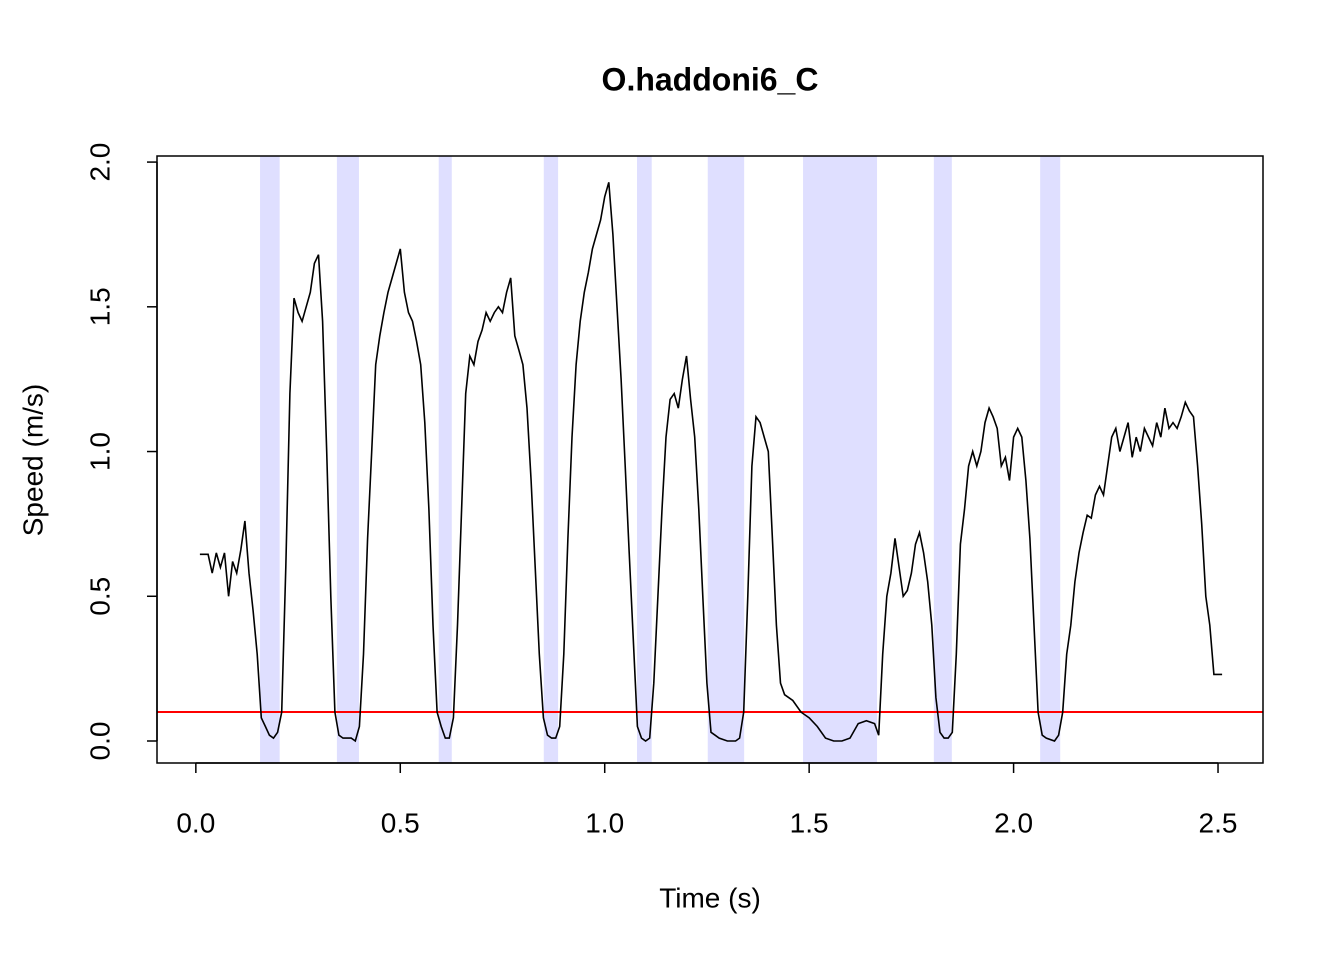 The image size is (1344, 960). I want to click on x-tick-label: 1.5, so click(809, 822).